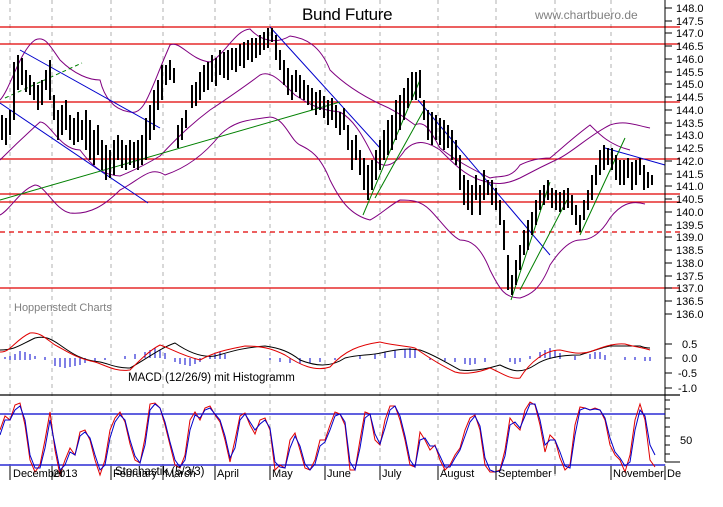 The height and width of the screenshot is (507, 723). I want to click on macd-tick: -1.0, so click(687, 389).